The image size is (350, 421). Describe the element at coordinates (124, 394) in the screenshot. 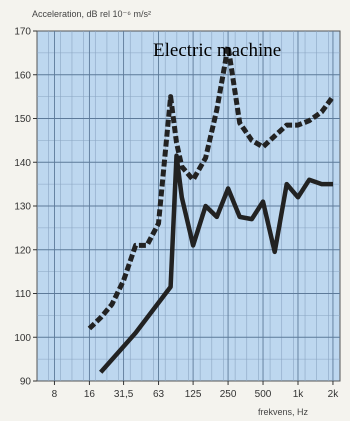

I see `x-tick-label: 31,5` at that location.